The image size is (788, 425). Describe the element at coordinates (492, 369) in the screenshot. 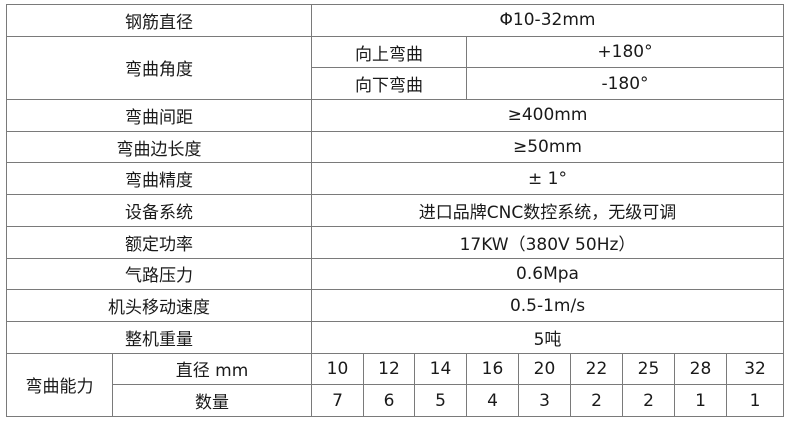

I see `diameter-cell: 16` at that location.